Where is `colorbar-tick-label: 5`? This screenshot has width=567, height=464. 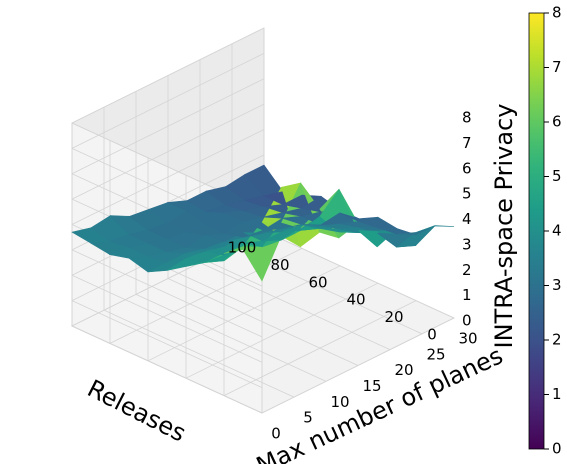 colorbar-tick-label: 5 is located at coordinates (557, 176).